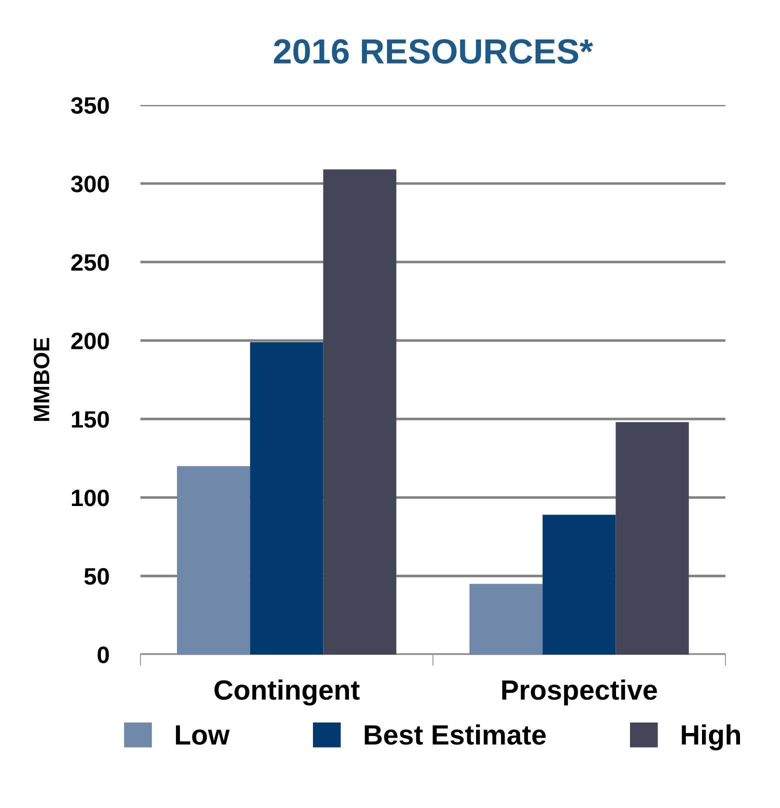  What do you see at coordinates (711, 737) in the screenshot?
I see `legend-label: High` at bounding box center [711, 737].